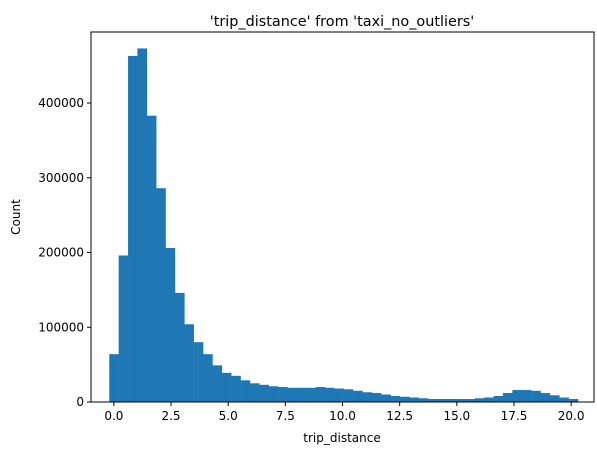 The width and height of the screenshot is (597, 455). Describe the element at coordinates (61, 178) in the screenshot. I see `y-tick-label: 300000` at that location.